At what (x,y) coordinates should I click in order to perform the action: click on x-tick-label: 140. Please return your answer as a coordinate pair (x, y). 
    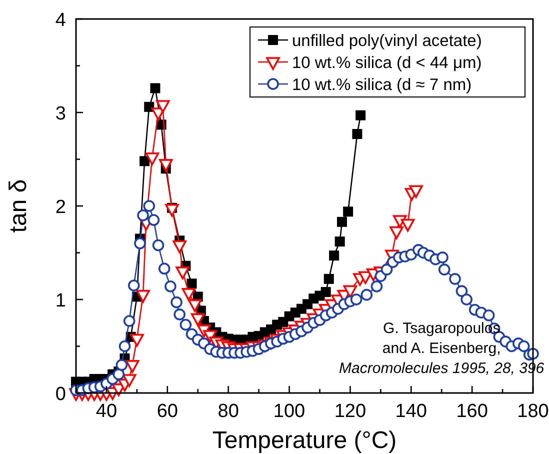
    Looking at the image, I should click on (411, 411).